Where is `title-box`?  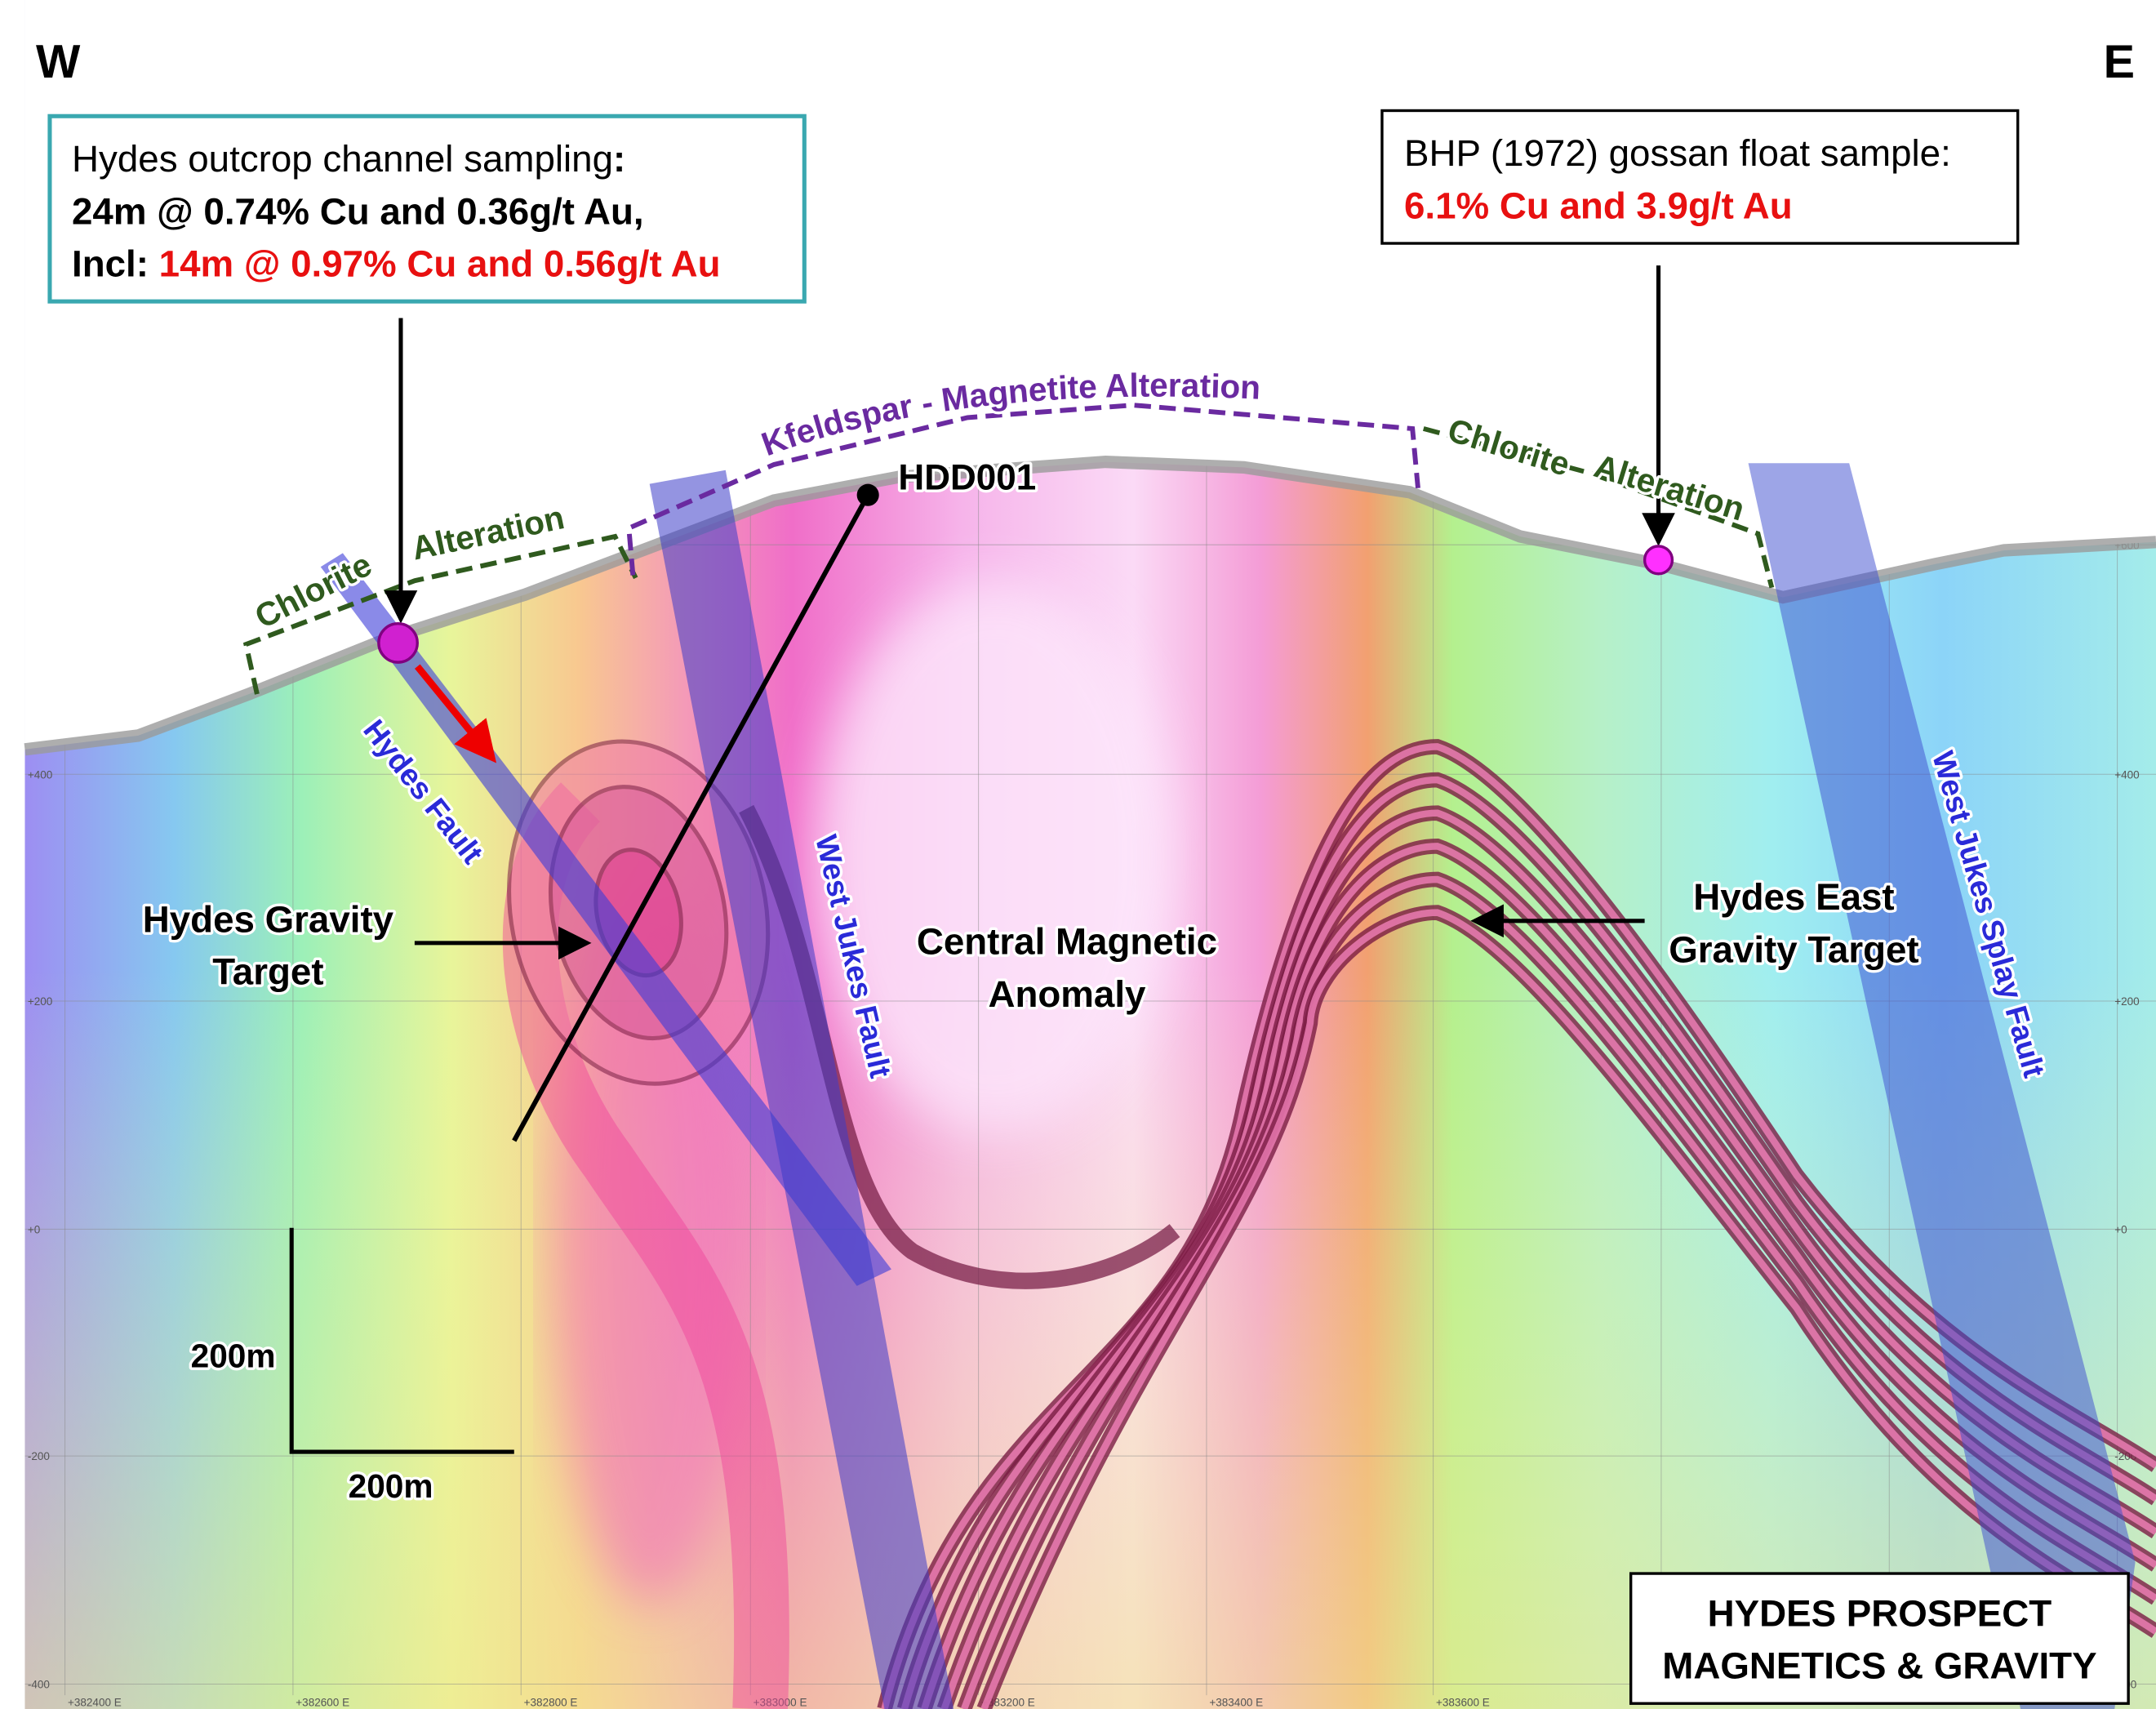 title-box is located at coordinates (1879, 1639).